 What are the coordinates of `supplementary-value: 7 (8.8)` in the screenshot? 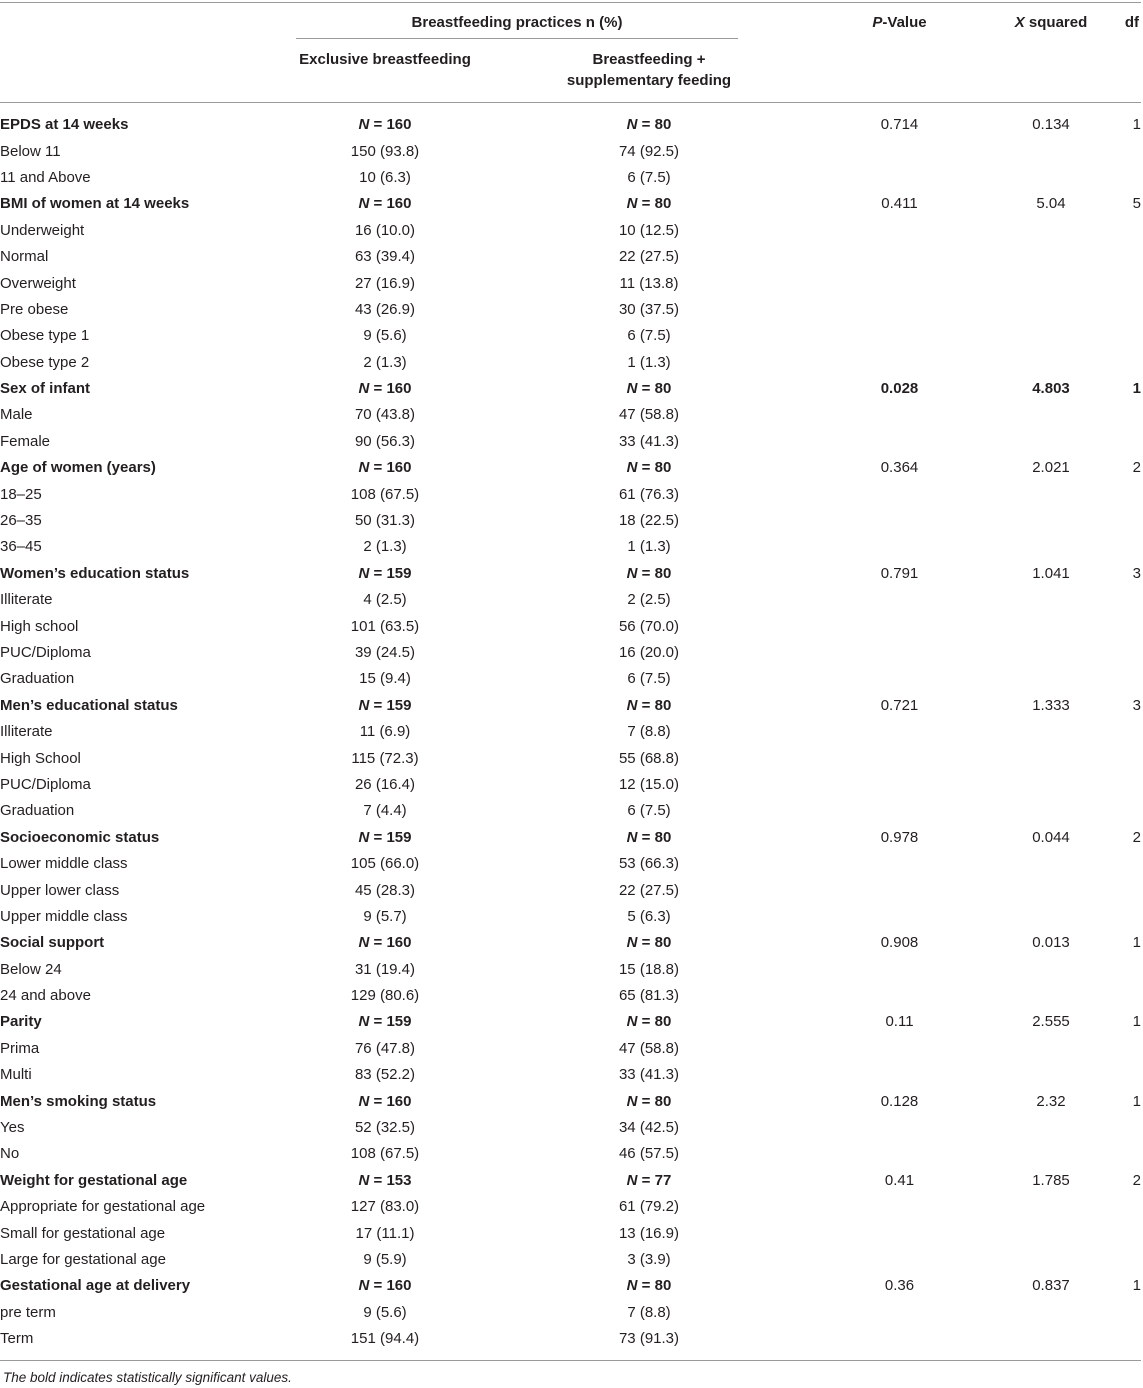 It's located at (649, 1312).